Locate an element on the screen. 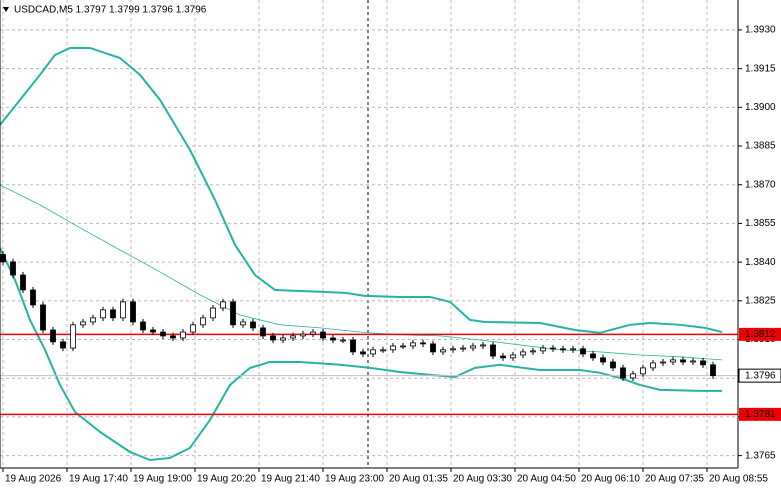 Image resolution: width=781 pixels, height=489 pixels. x-tick-label: 20 Aug 04:50 is located at coordinates (546, 479).